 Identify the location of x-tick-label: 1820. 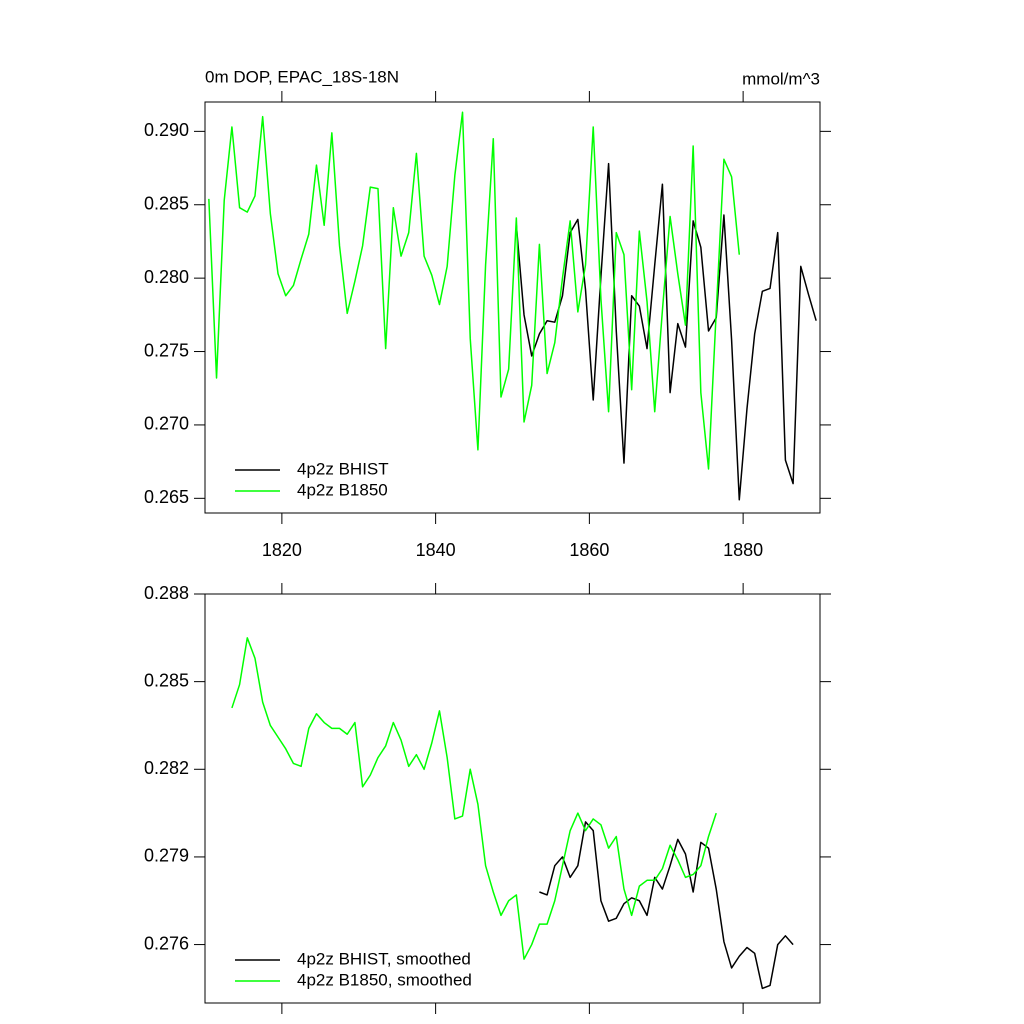
(282, 550).